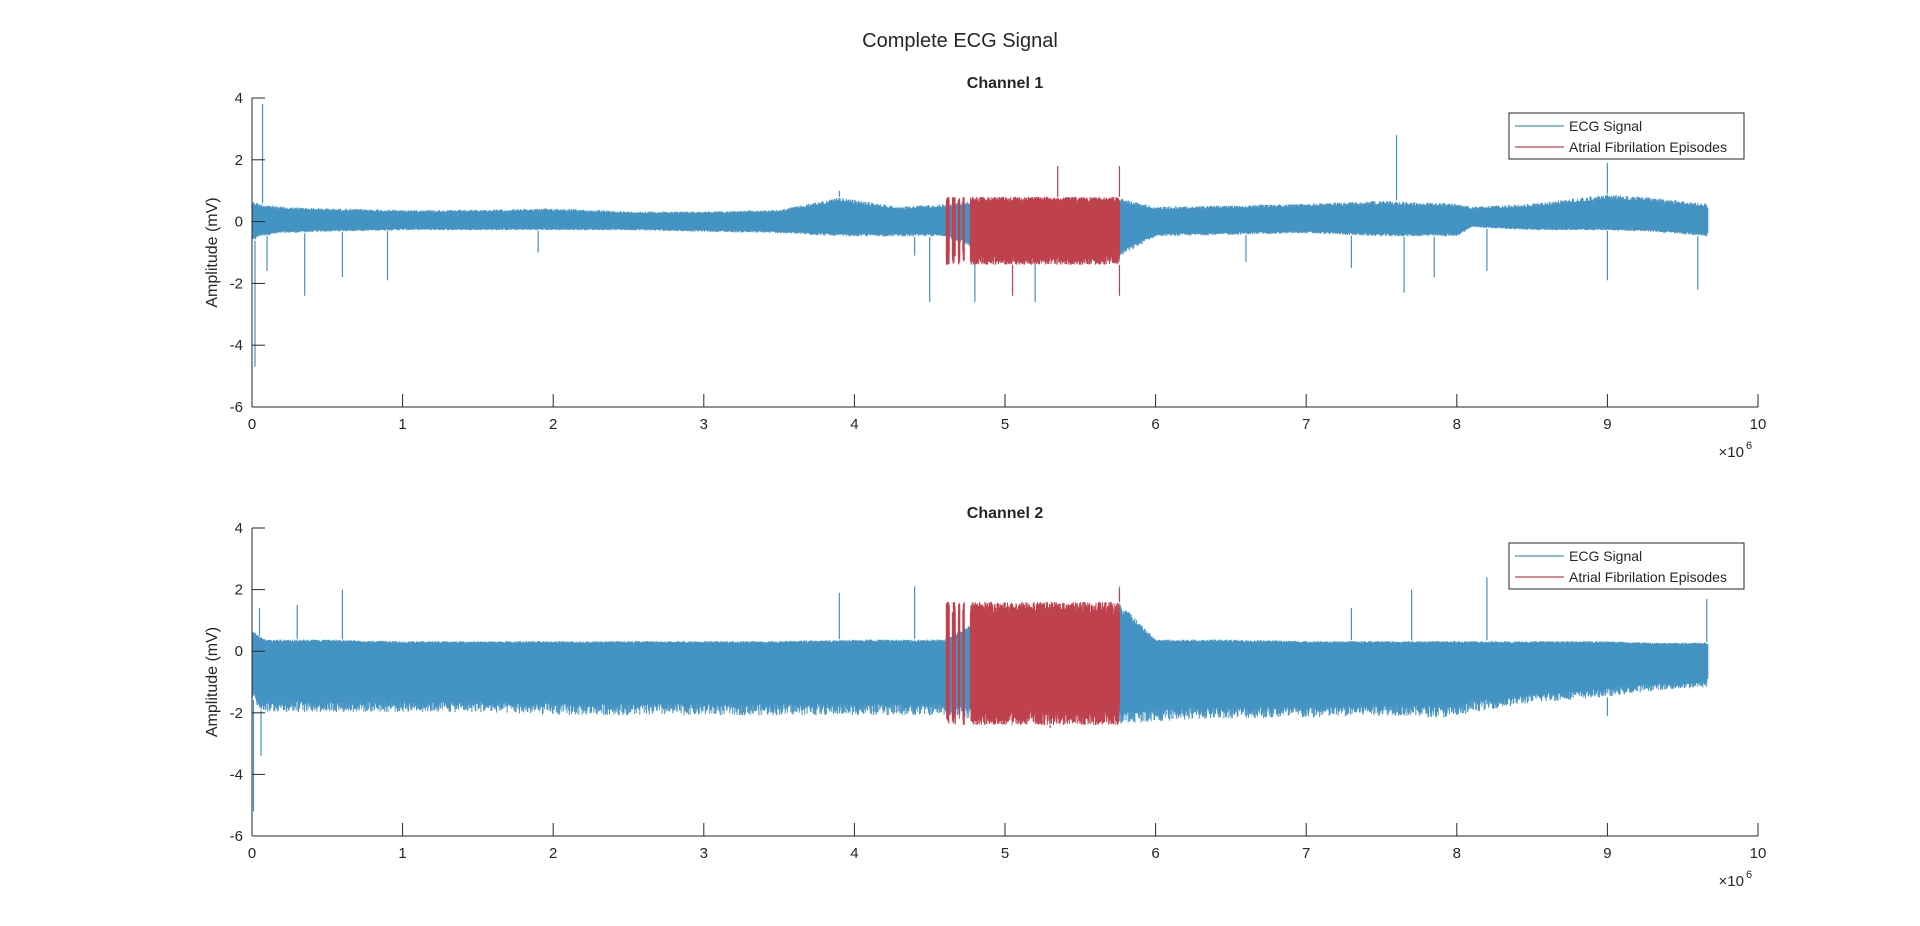  Describe the element at coordinates (1005, 83) in the screenshot. I see `subplot-title: Channel 1` at that location.